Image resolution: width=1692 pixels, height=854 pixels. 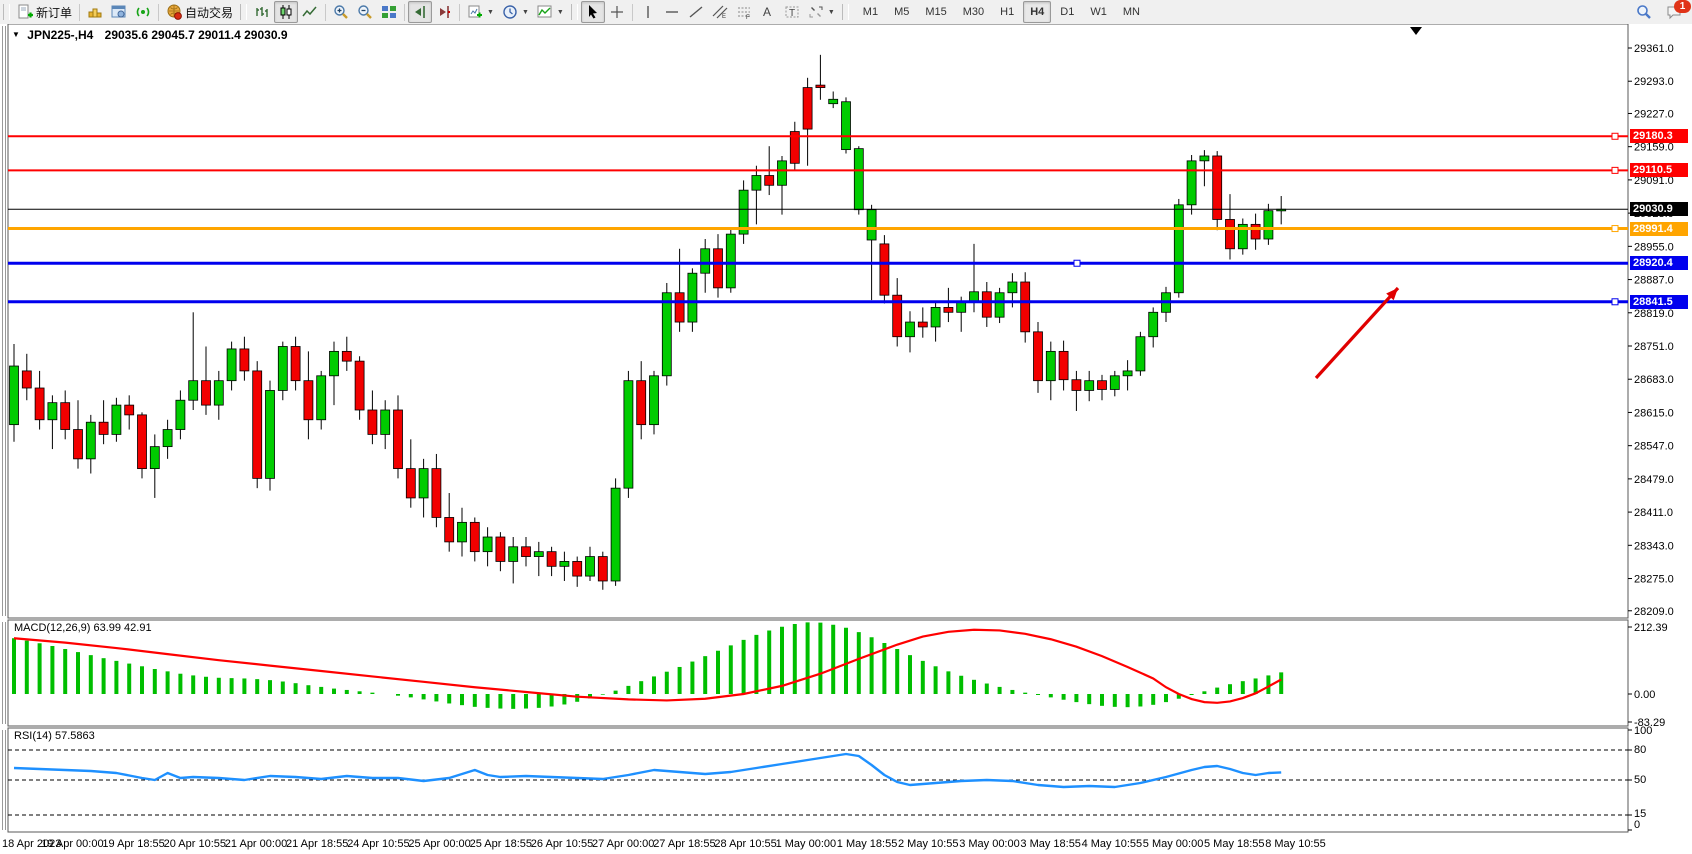 What do you see at coordinates (72, 844) in the screenshot?
I see `time-axis-label: 19 Apr 00:00` at bounding box center [72, 844].